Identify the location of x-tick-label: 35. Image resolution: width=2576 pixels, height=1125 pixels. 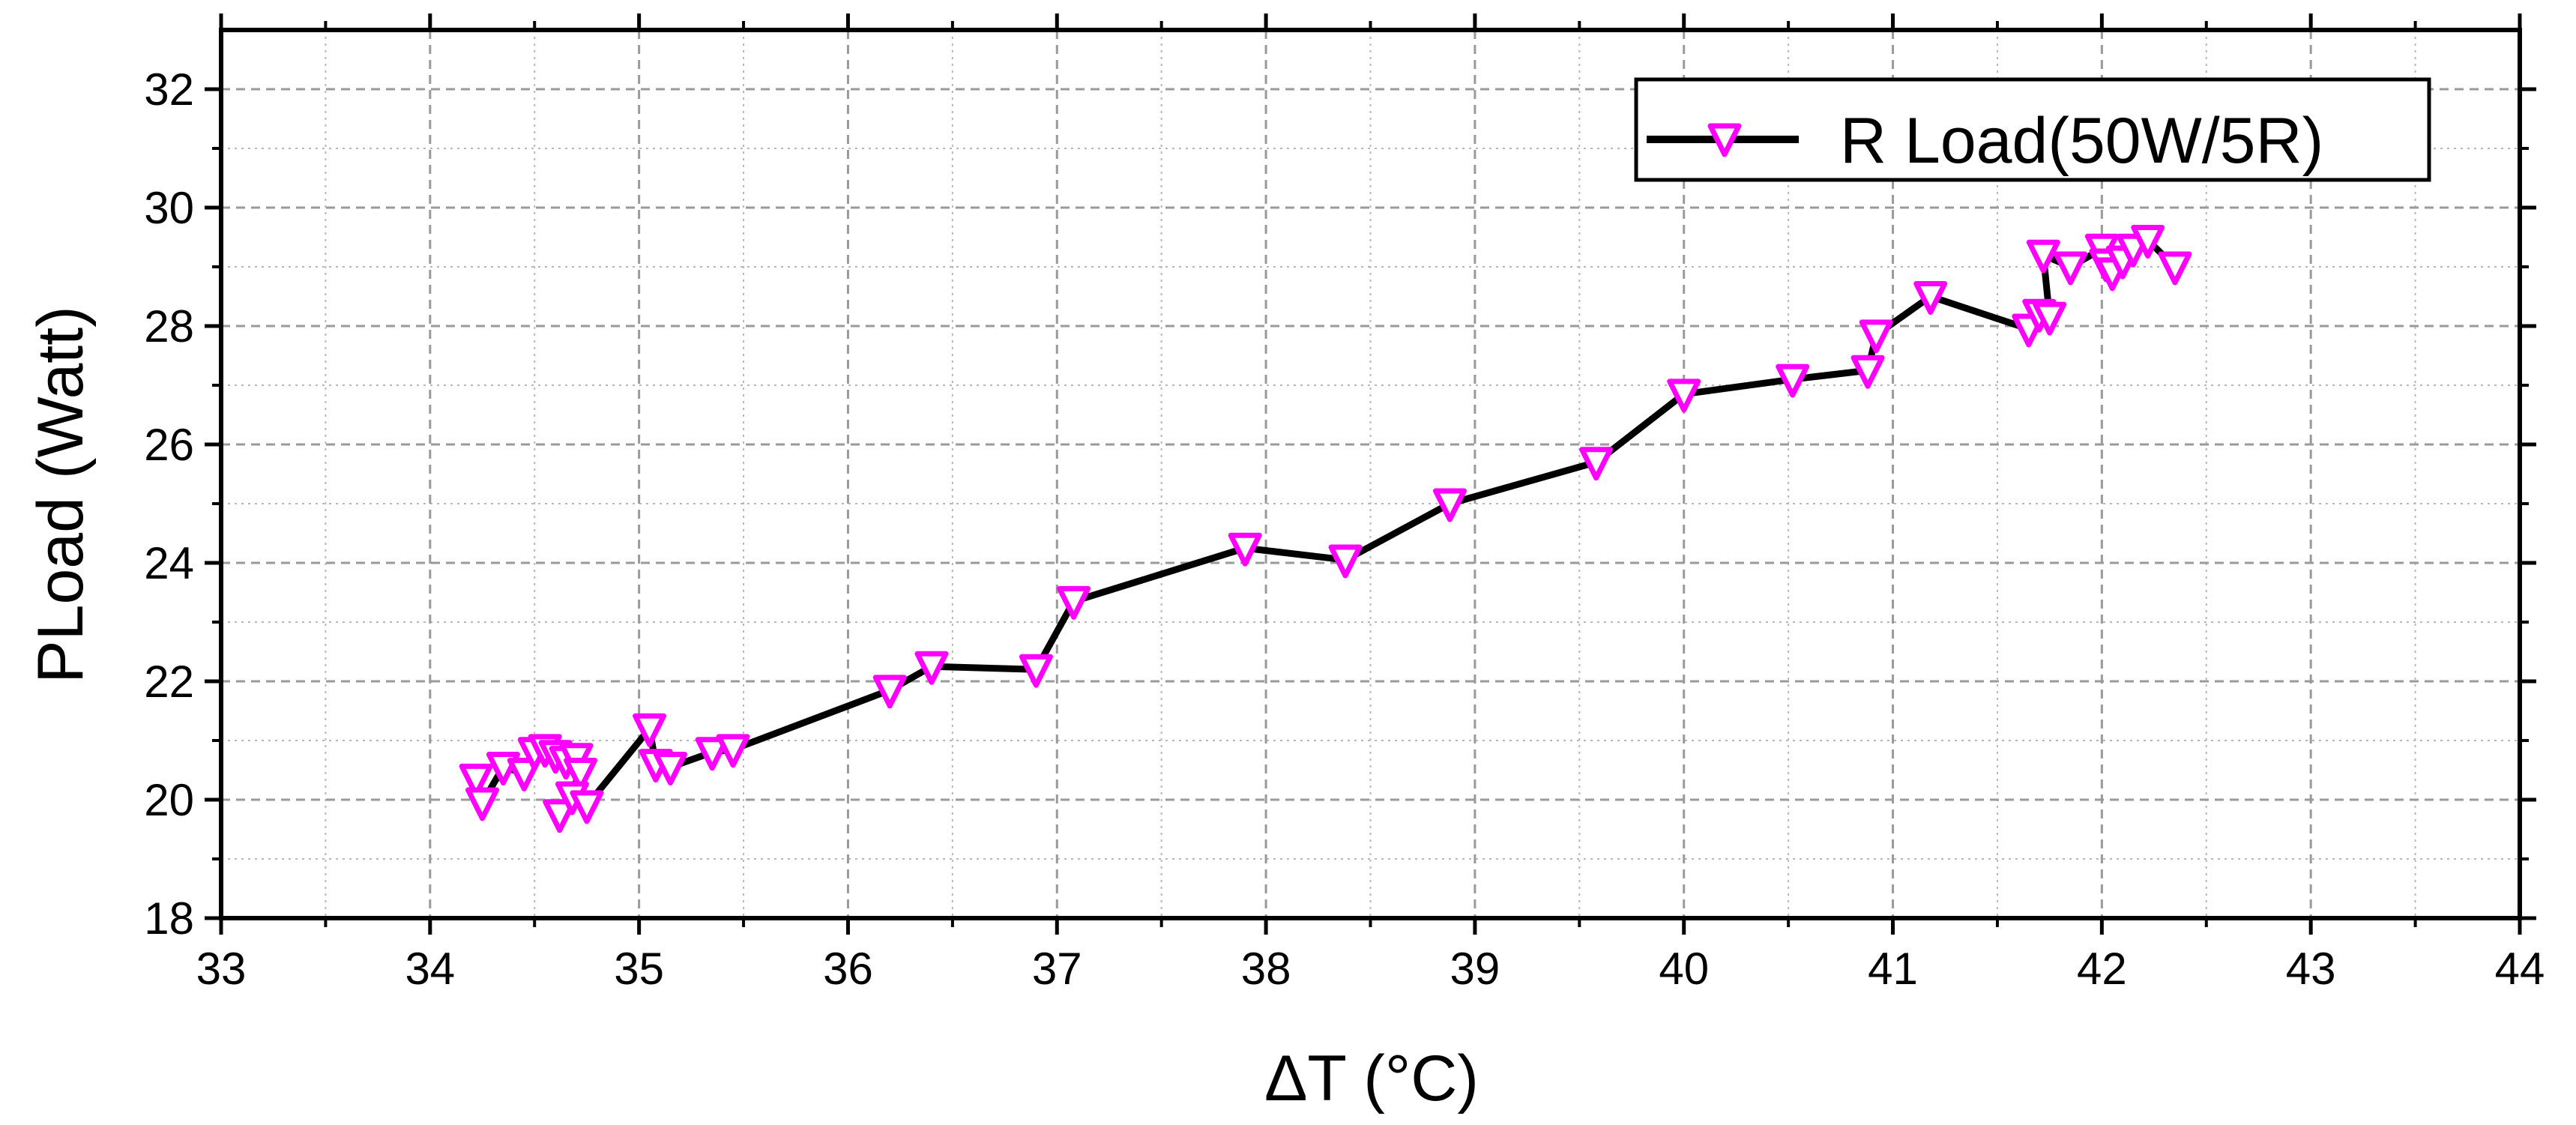
(639, 969).